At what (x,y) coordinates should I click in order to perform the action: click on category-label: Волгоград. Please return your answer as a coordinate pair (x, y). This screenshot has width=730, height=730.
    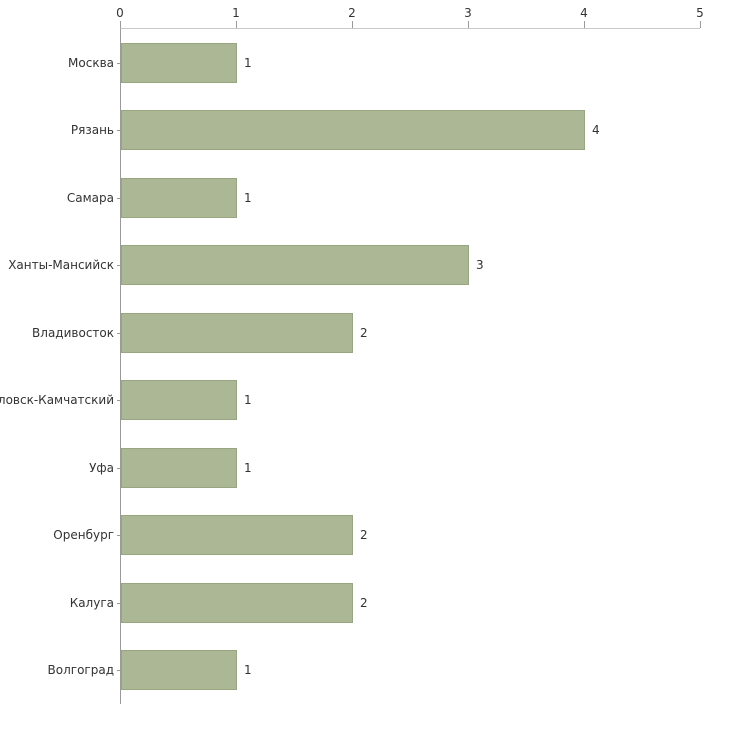
    Looking at the image, I should click on (80, 670).